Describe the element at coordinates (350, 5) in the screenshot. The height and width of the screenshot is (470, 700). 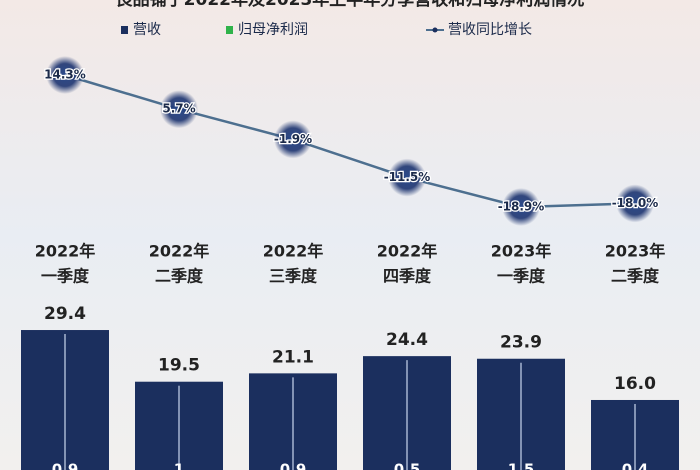
I see `chart-title: 良品铺子2022年及2023年上半年分季营收和归母净利润情况` at that location.